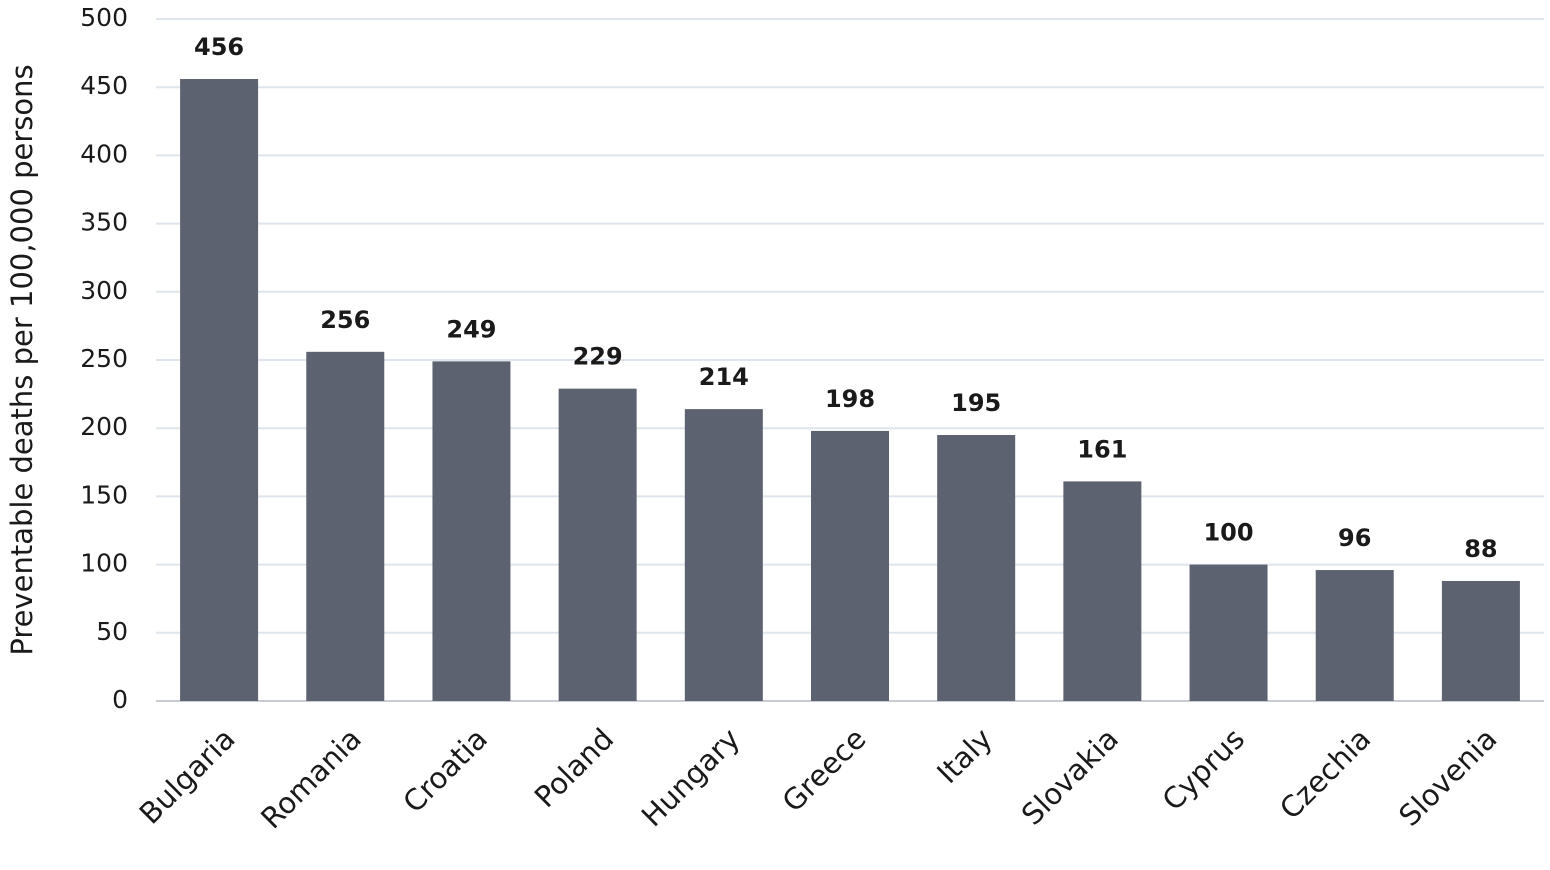 This screenshot has width=1550, height=870. I want to click on data-label: 100, so click(1228, 533).